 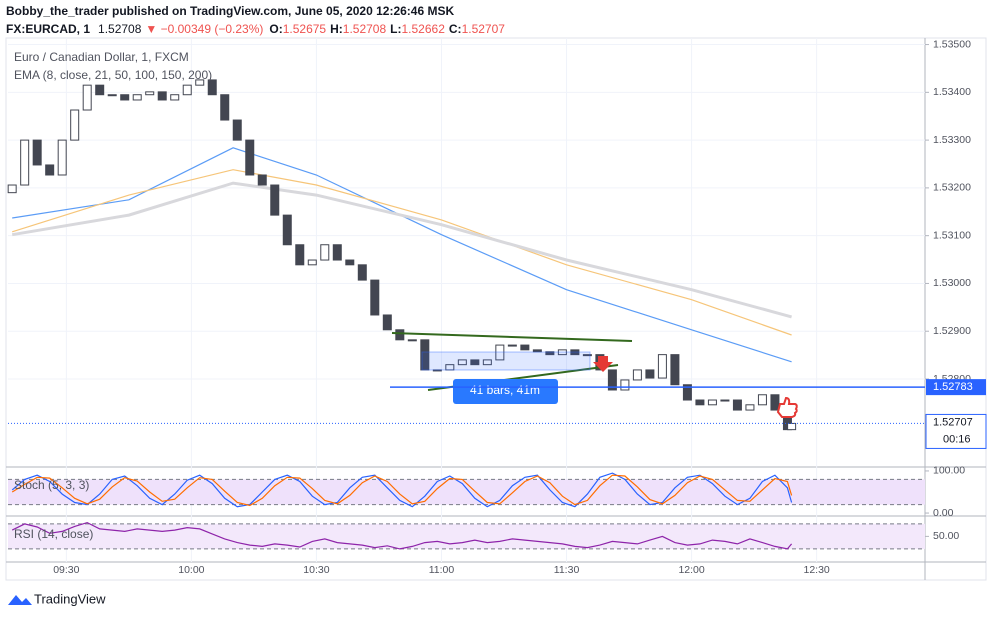 What do you see at coordinates (952, 235) in the screenshot?
I see `y-tick-label: 1.53100` at bounding box center [952, 235].